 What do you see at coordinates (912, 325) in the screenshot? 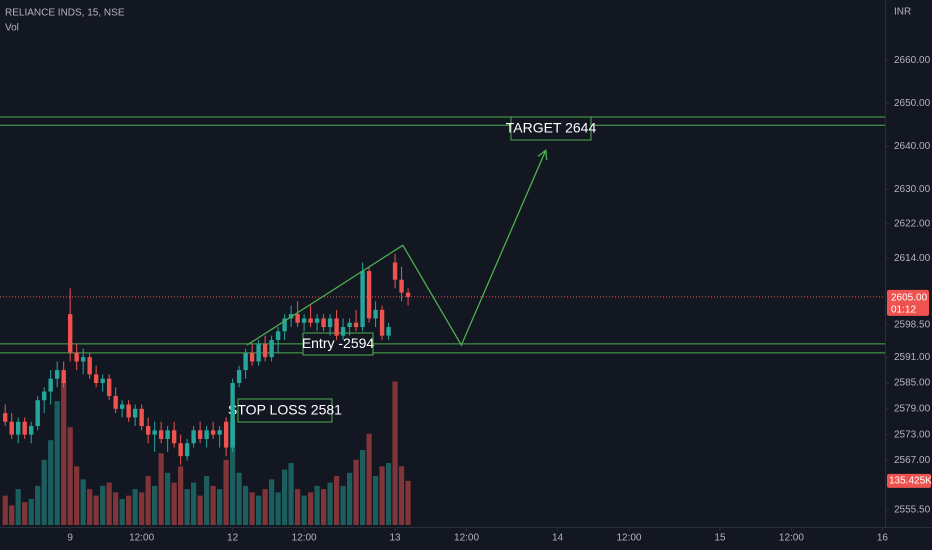
I see `y-tick-label: 2598.50` at bounding box center [912, 325].